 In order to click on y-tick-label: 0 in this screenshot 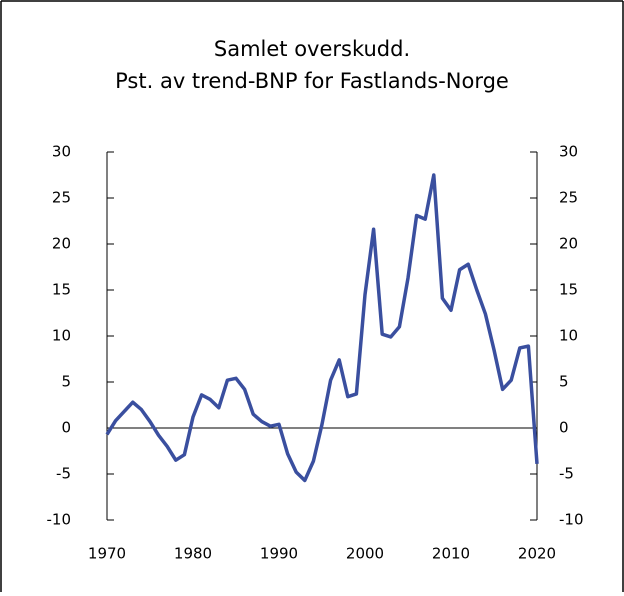, I will do `click(66, 428)`.